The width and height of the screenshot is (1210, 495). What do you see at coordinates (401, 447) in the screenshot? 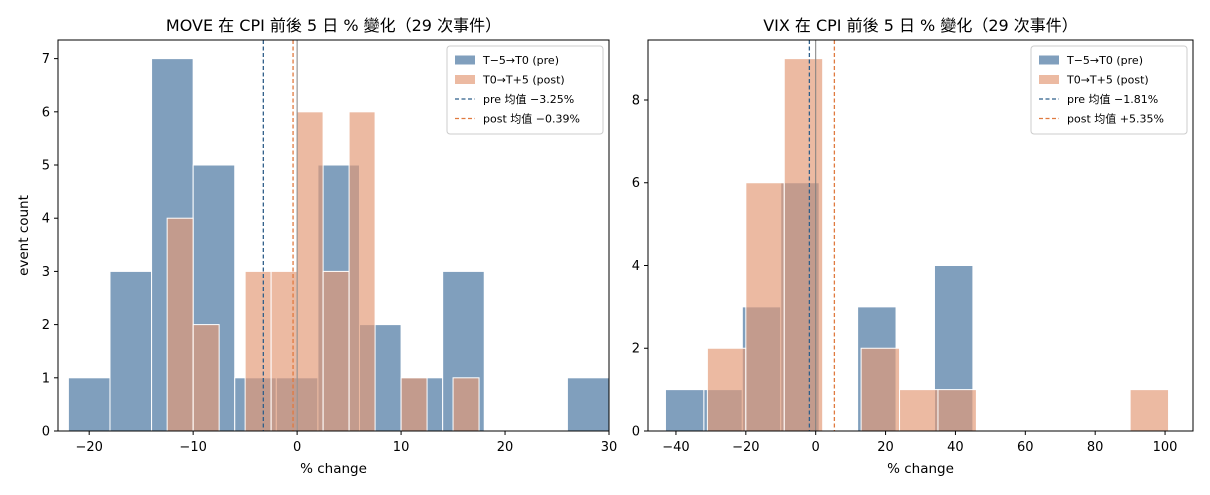
I see `x-tick-label: 10` at bounding box center [401, 447].